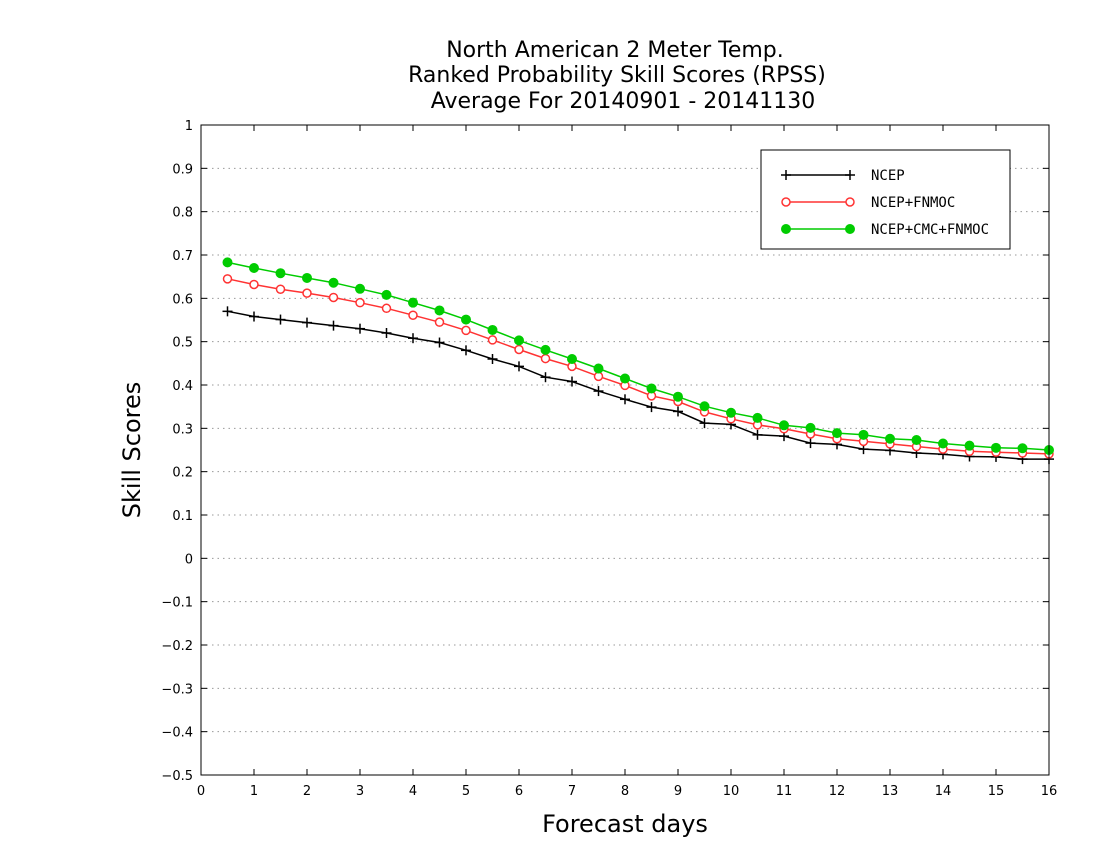 The height and width of the screenshot is (855, 1100). Describe the element at coordinates (182, 516) in the screenshot. I see `y-tick-label: 0.1` at that location.